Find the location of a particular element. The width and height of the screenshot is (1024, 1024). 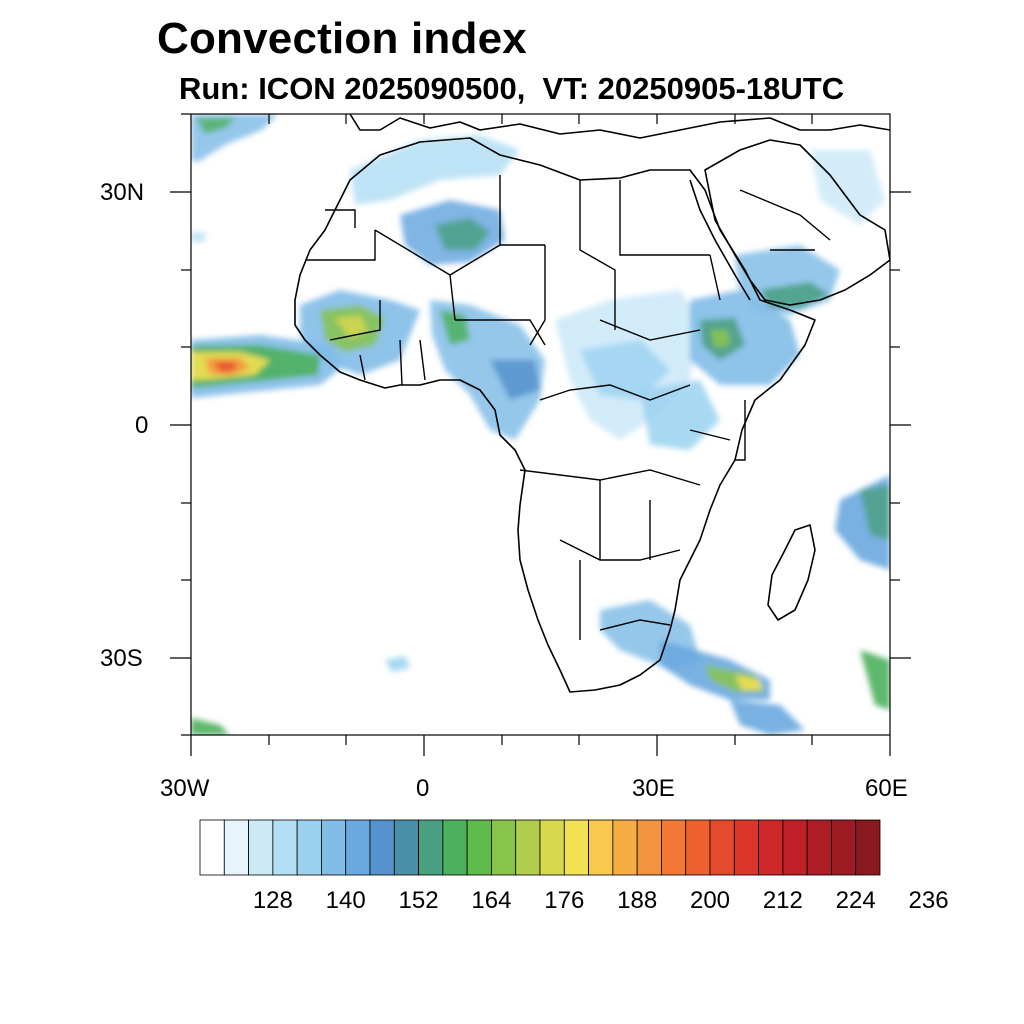

colorbar-label: 152 is located at coordinates (418, 900).